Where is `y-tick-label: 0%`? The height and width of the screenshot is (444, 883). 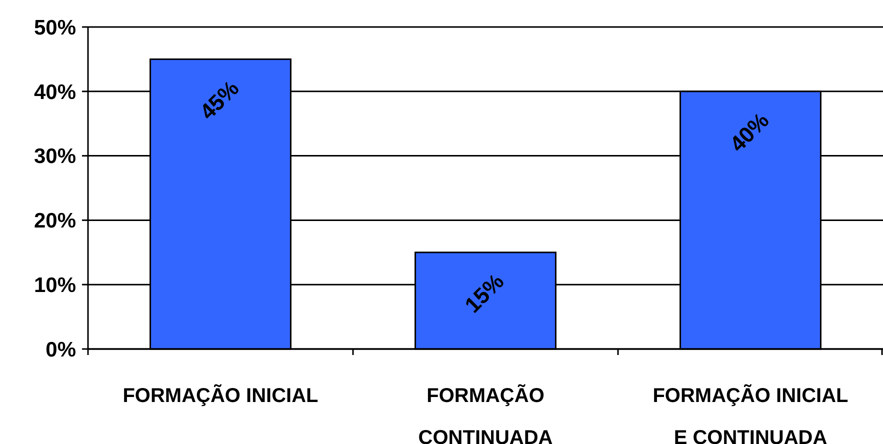
y-tick-label: 0% is located at coordinates (61, 350).